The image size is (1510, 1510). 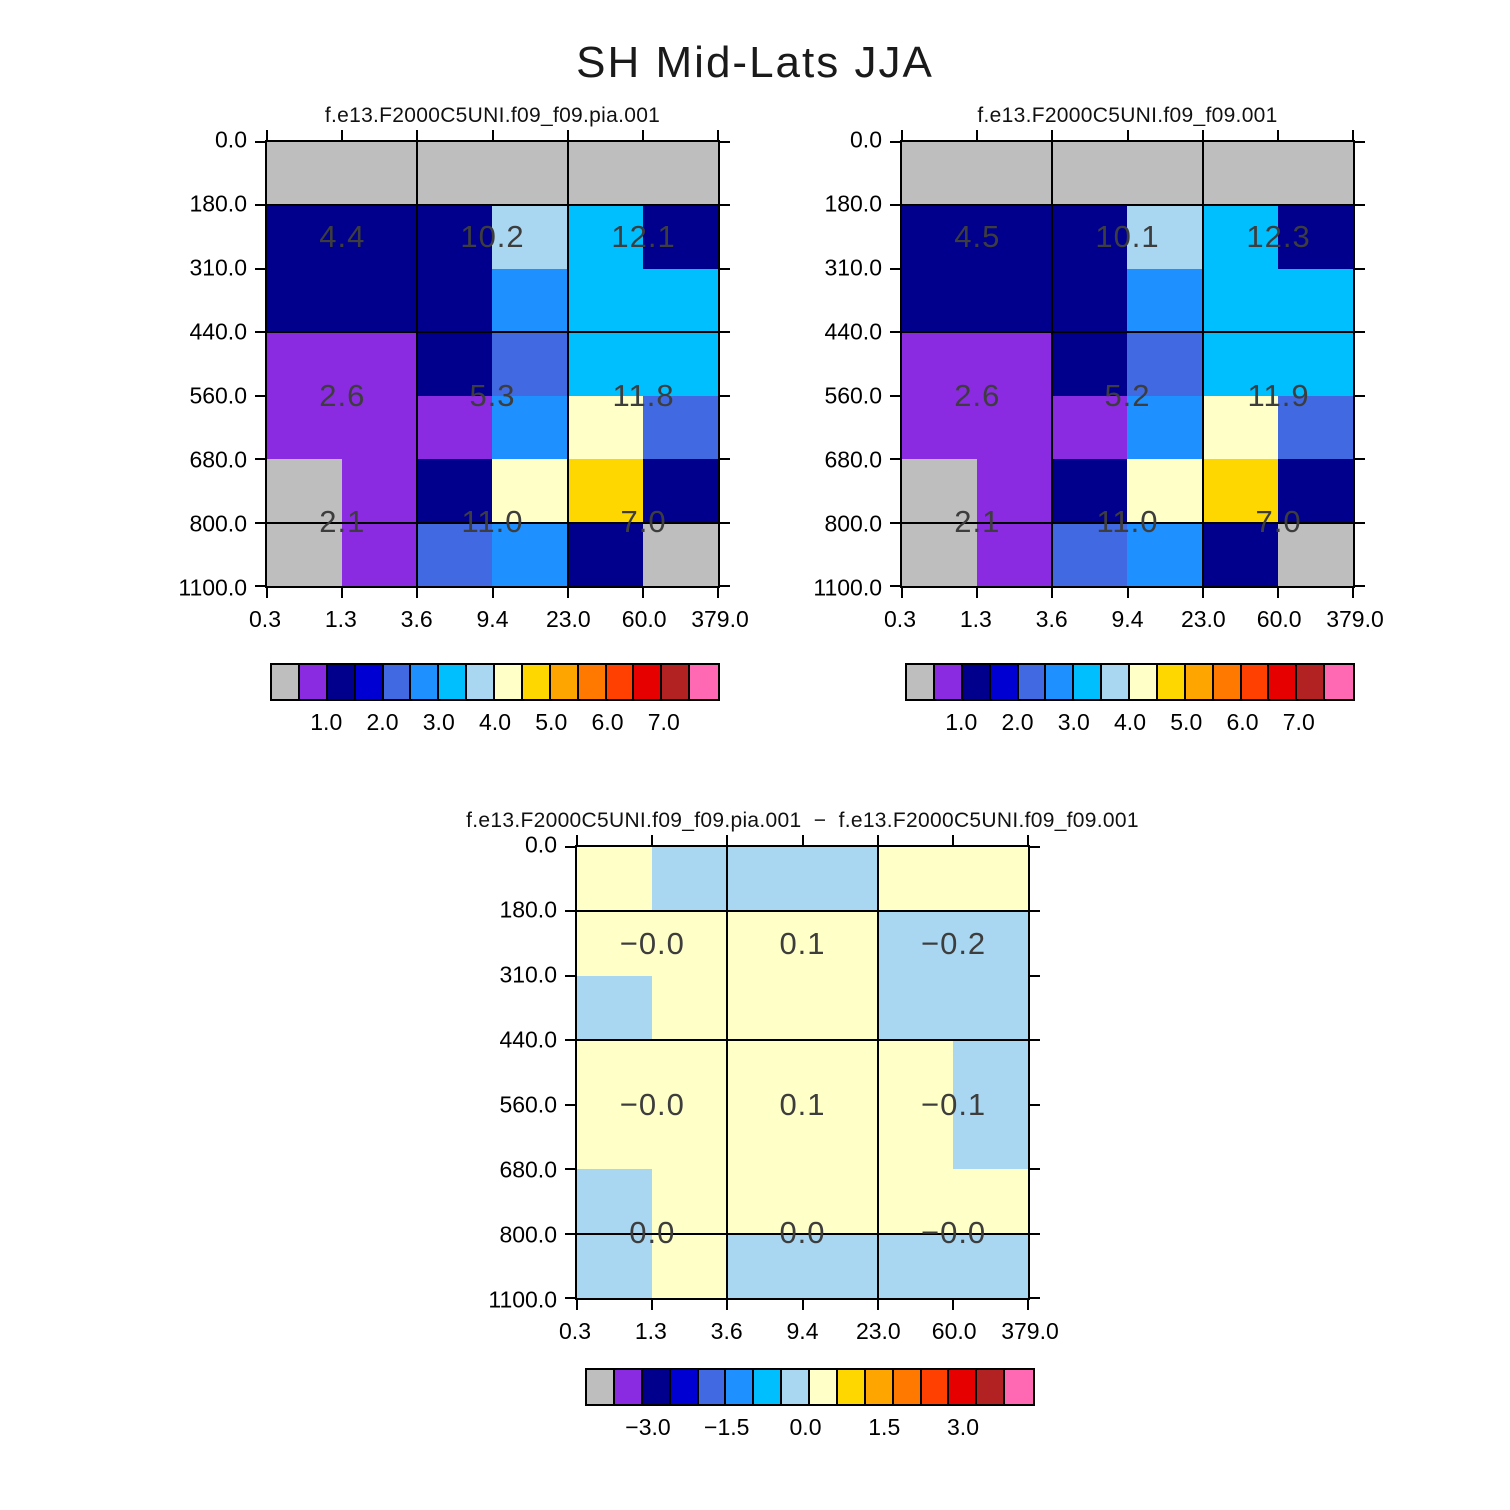 I want to click on colorbar, so click(x=810, y=1387).